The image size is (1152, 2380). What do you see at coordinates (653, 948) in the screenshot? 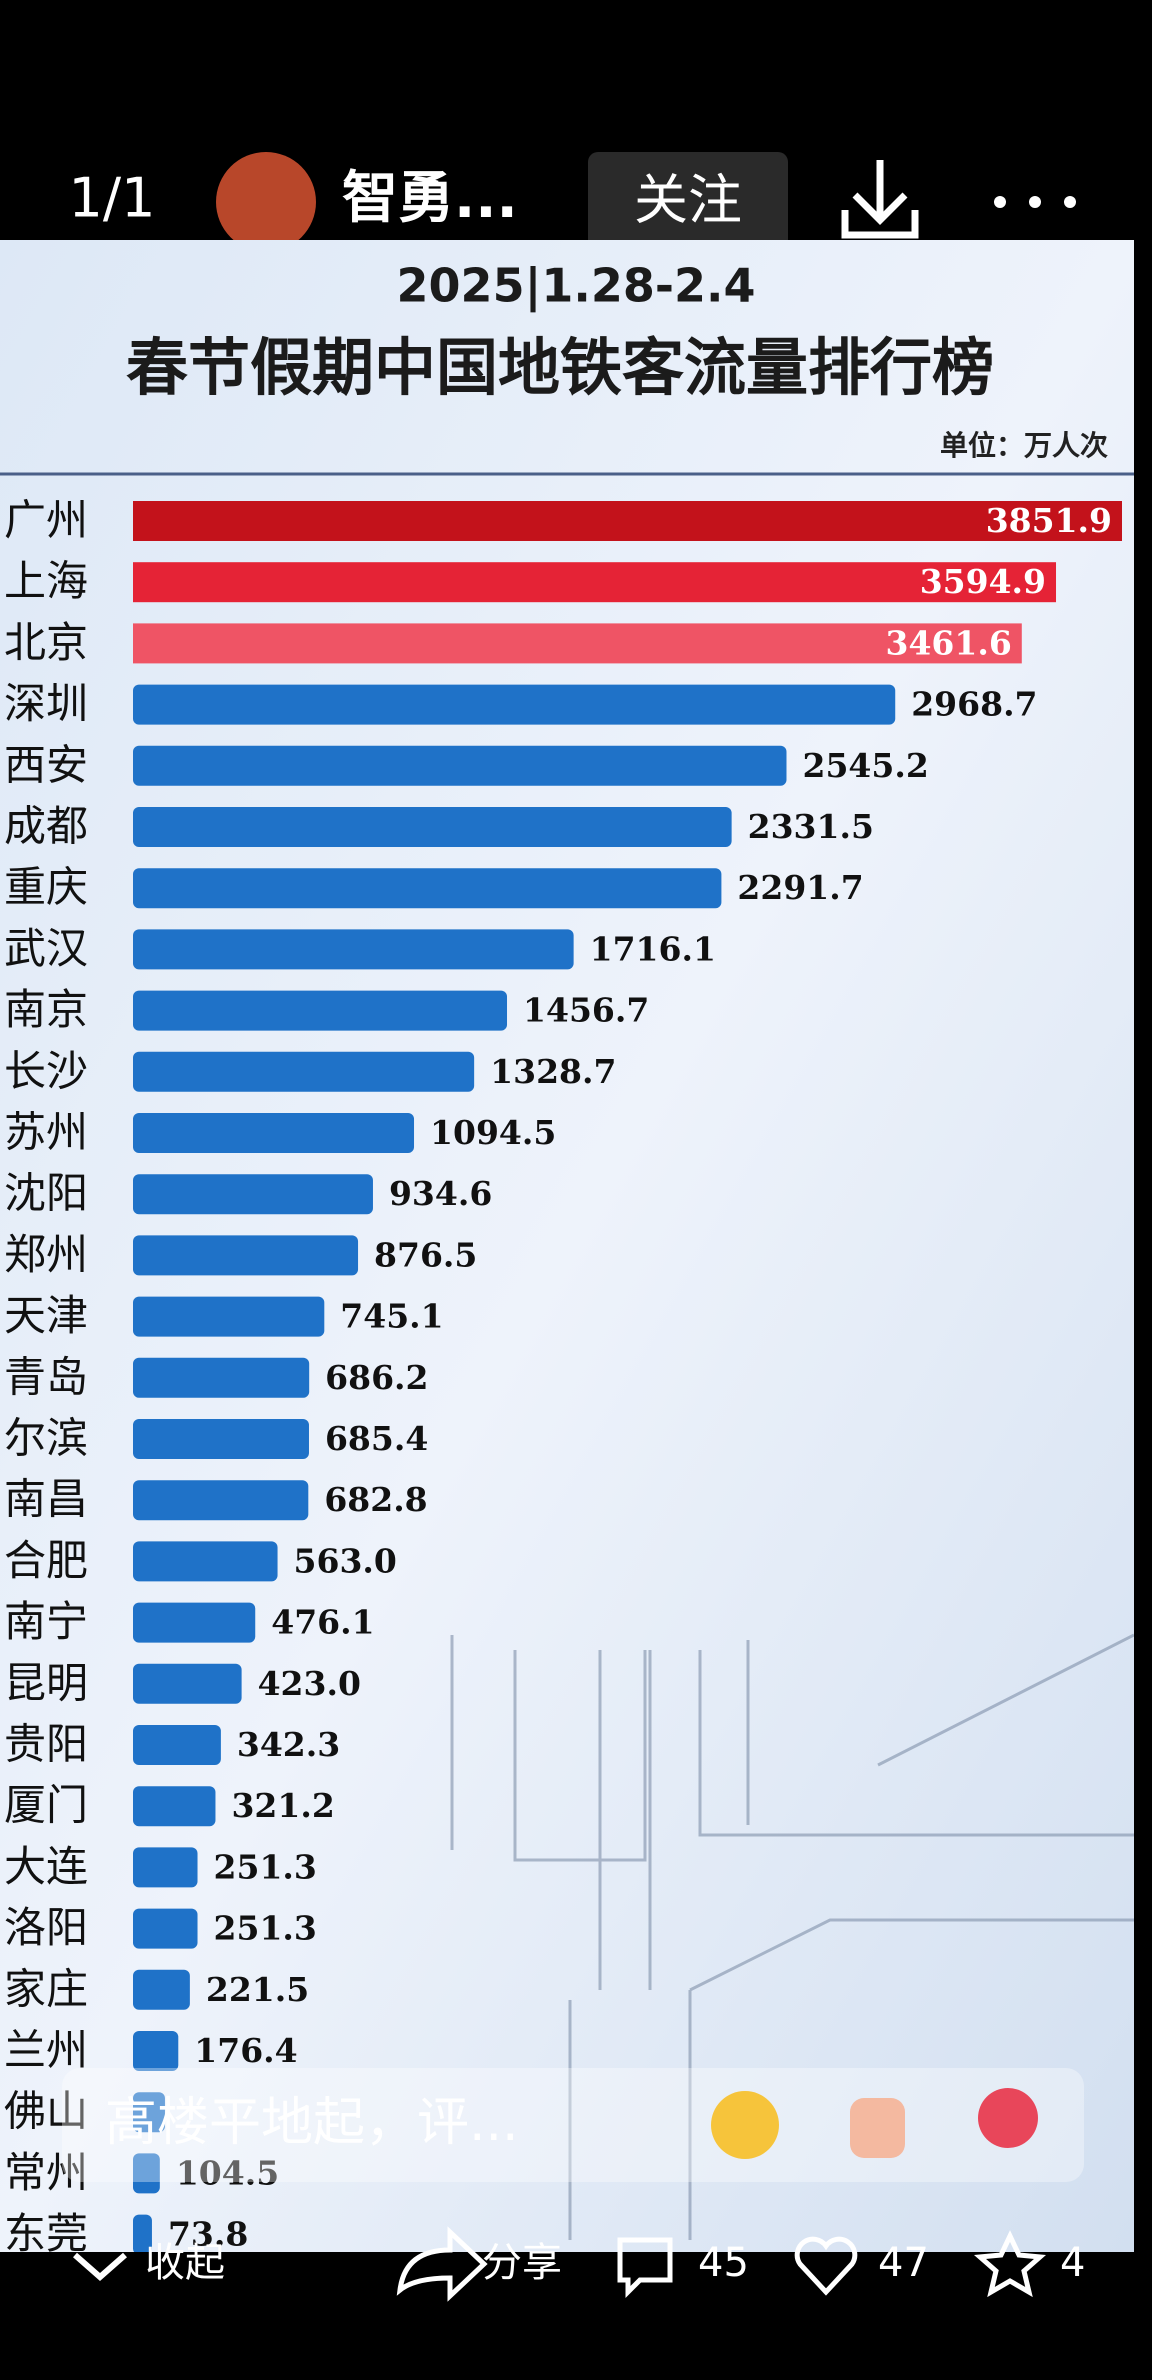
I see `value-label: 1716.1` at bounding box center [653, 948].